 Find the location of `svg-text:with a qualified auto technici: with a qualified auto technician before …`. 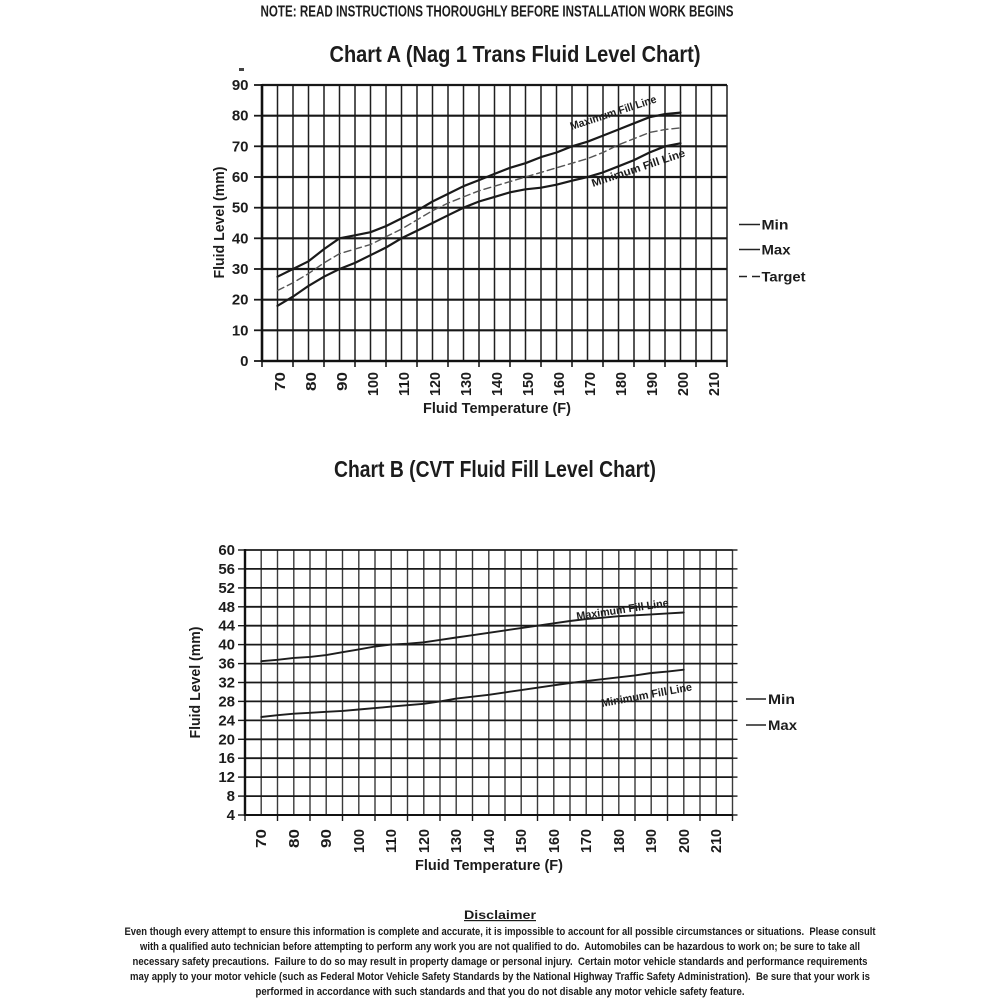

svg-text:with a qualified auto technici: with a qualified auto technician before … is located at coordinates (499, 947).